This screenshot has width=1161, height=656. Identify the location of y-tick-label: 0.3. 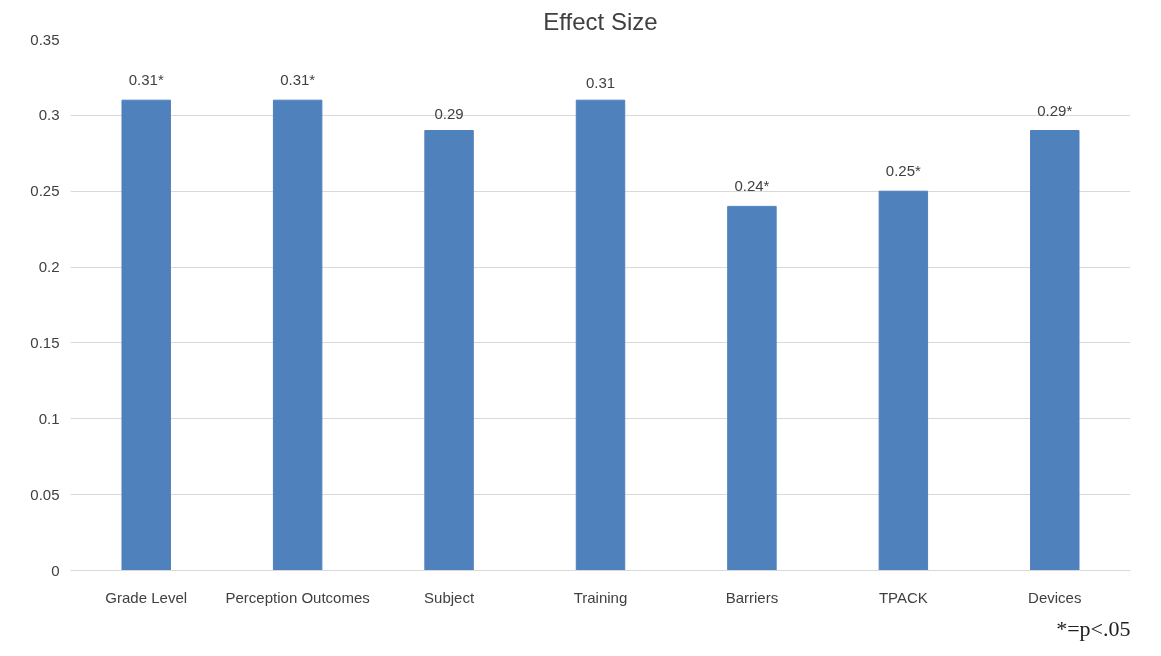
(49, 115).